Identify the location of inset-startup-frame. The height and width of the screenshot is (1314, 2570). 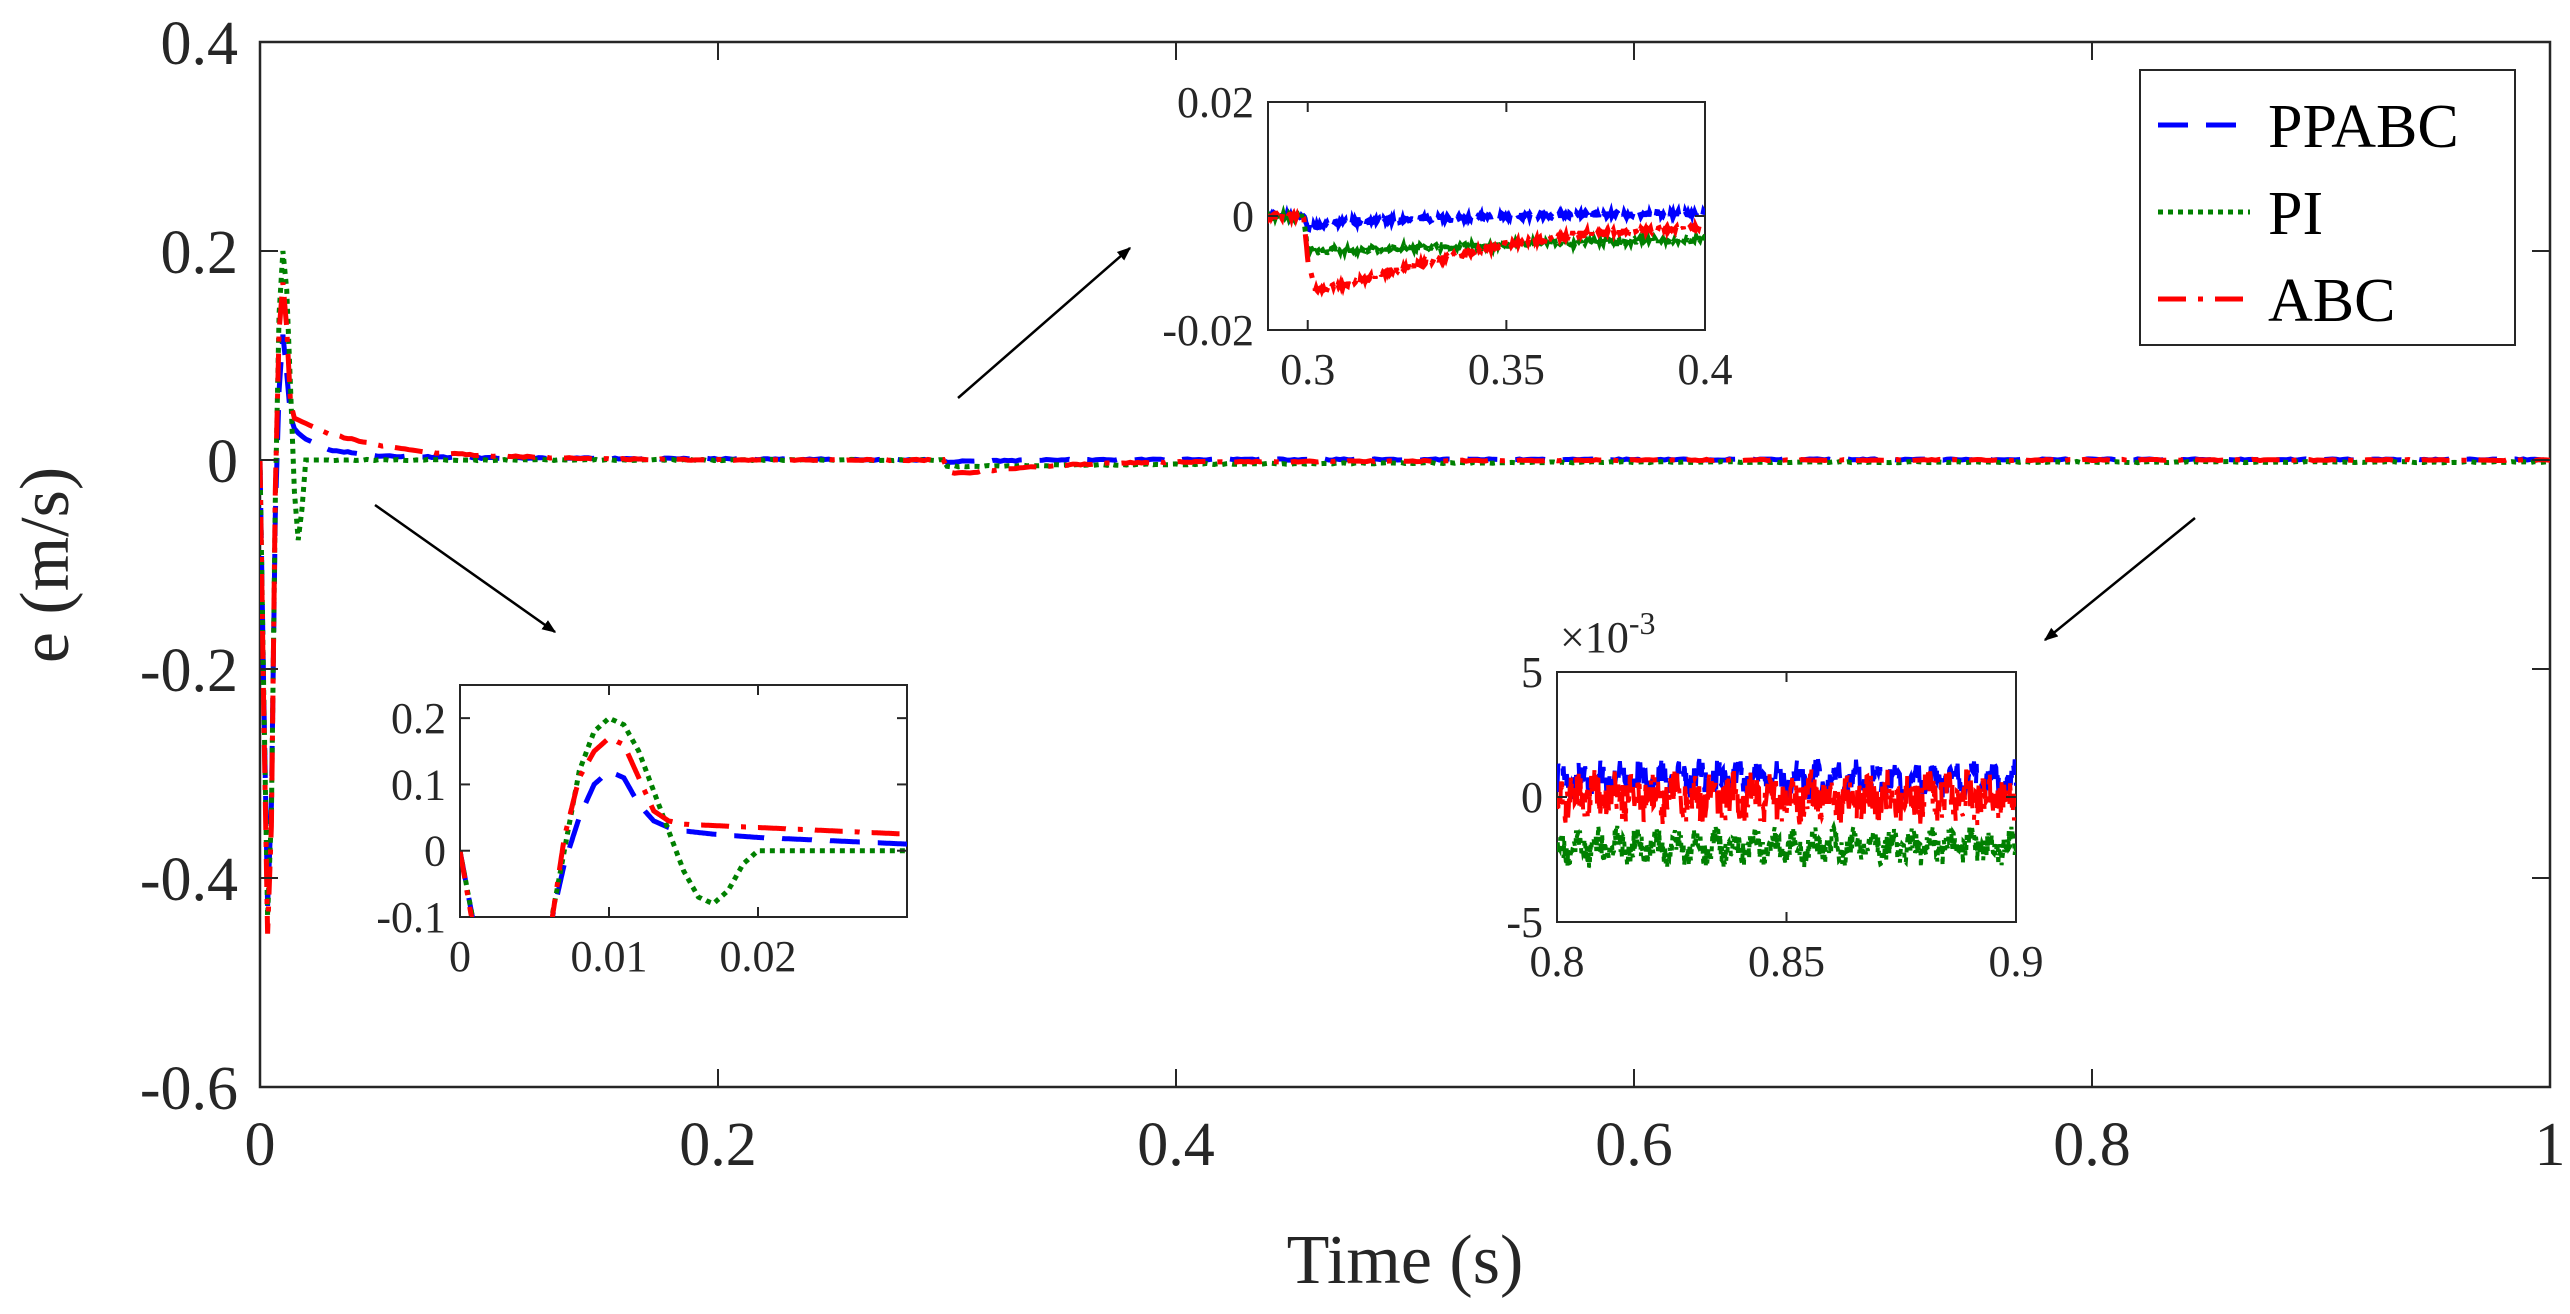
(683, 801).